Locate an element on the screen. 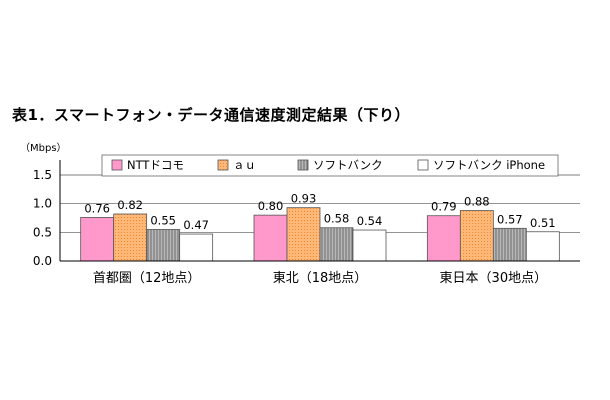 This screenshot has width=610, height=400. data-label: 0.88 is located at coordinates (477, 202).